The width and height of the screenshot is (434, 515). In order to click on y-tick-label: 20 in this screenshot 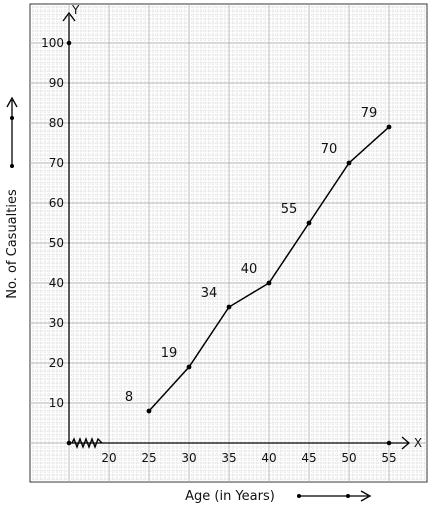, I will do `click(56, 363)`.